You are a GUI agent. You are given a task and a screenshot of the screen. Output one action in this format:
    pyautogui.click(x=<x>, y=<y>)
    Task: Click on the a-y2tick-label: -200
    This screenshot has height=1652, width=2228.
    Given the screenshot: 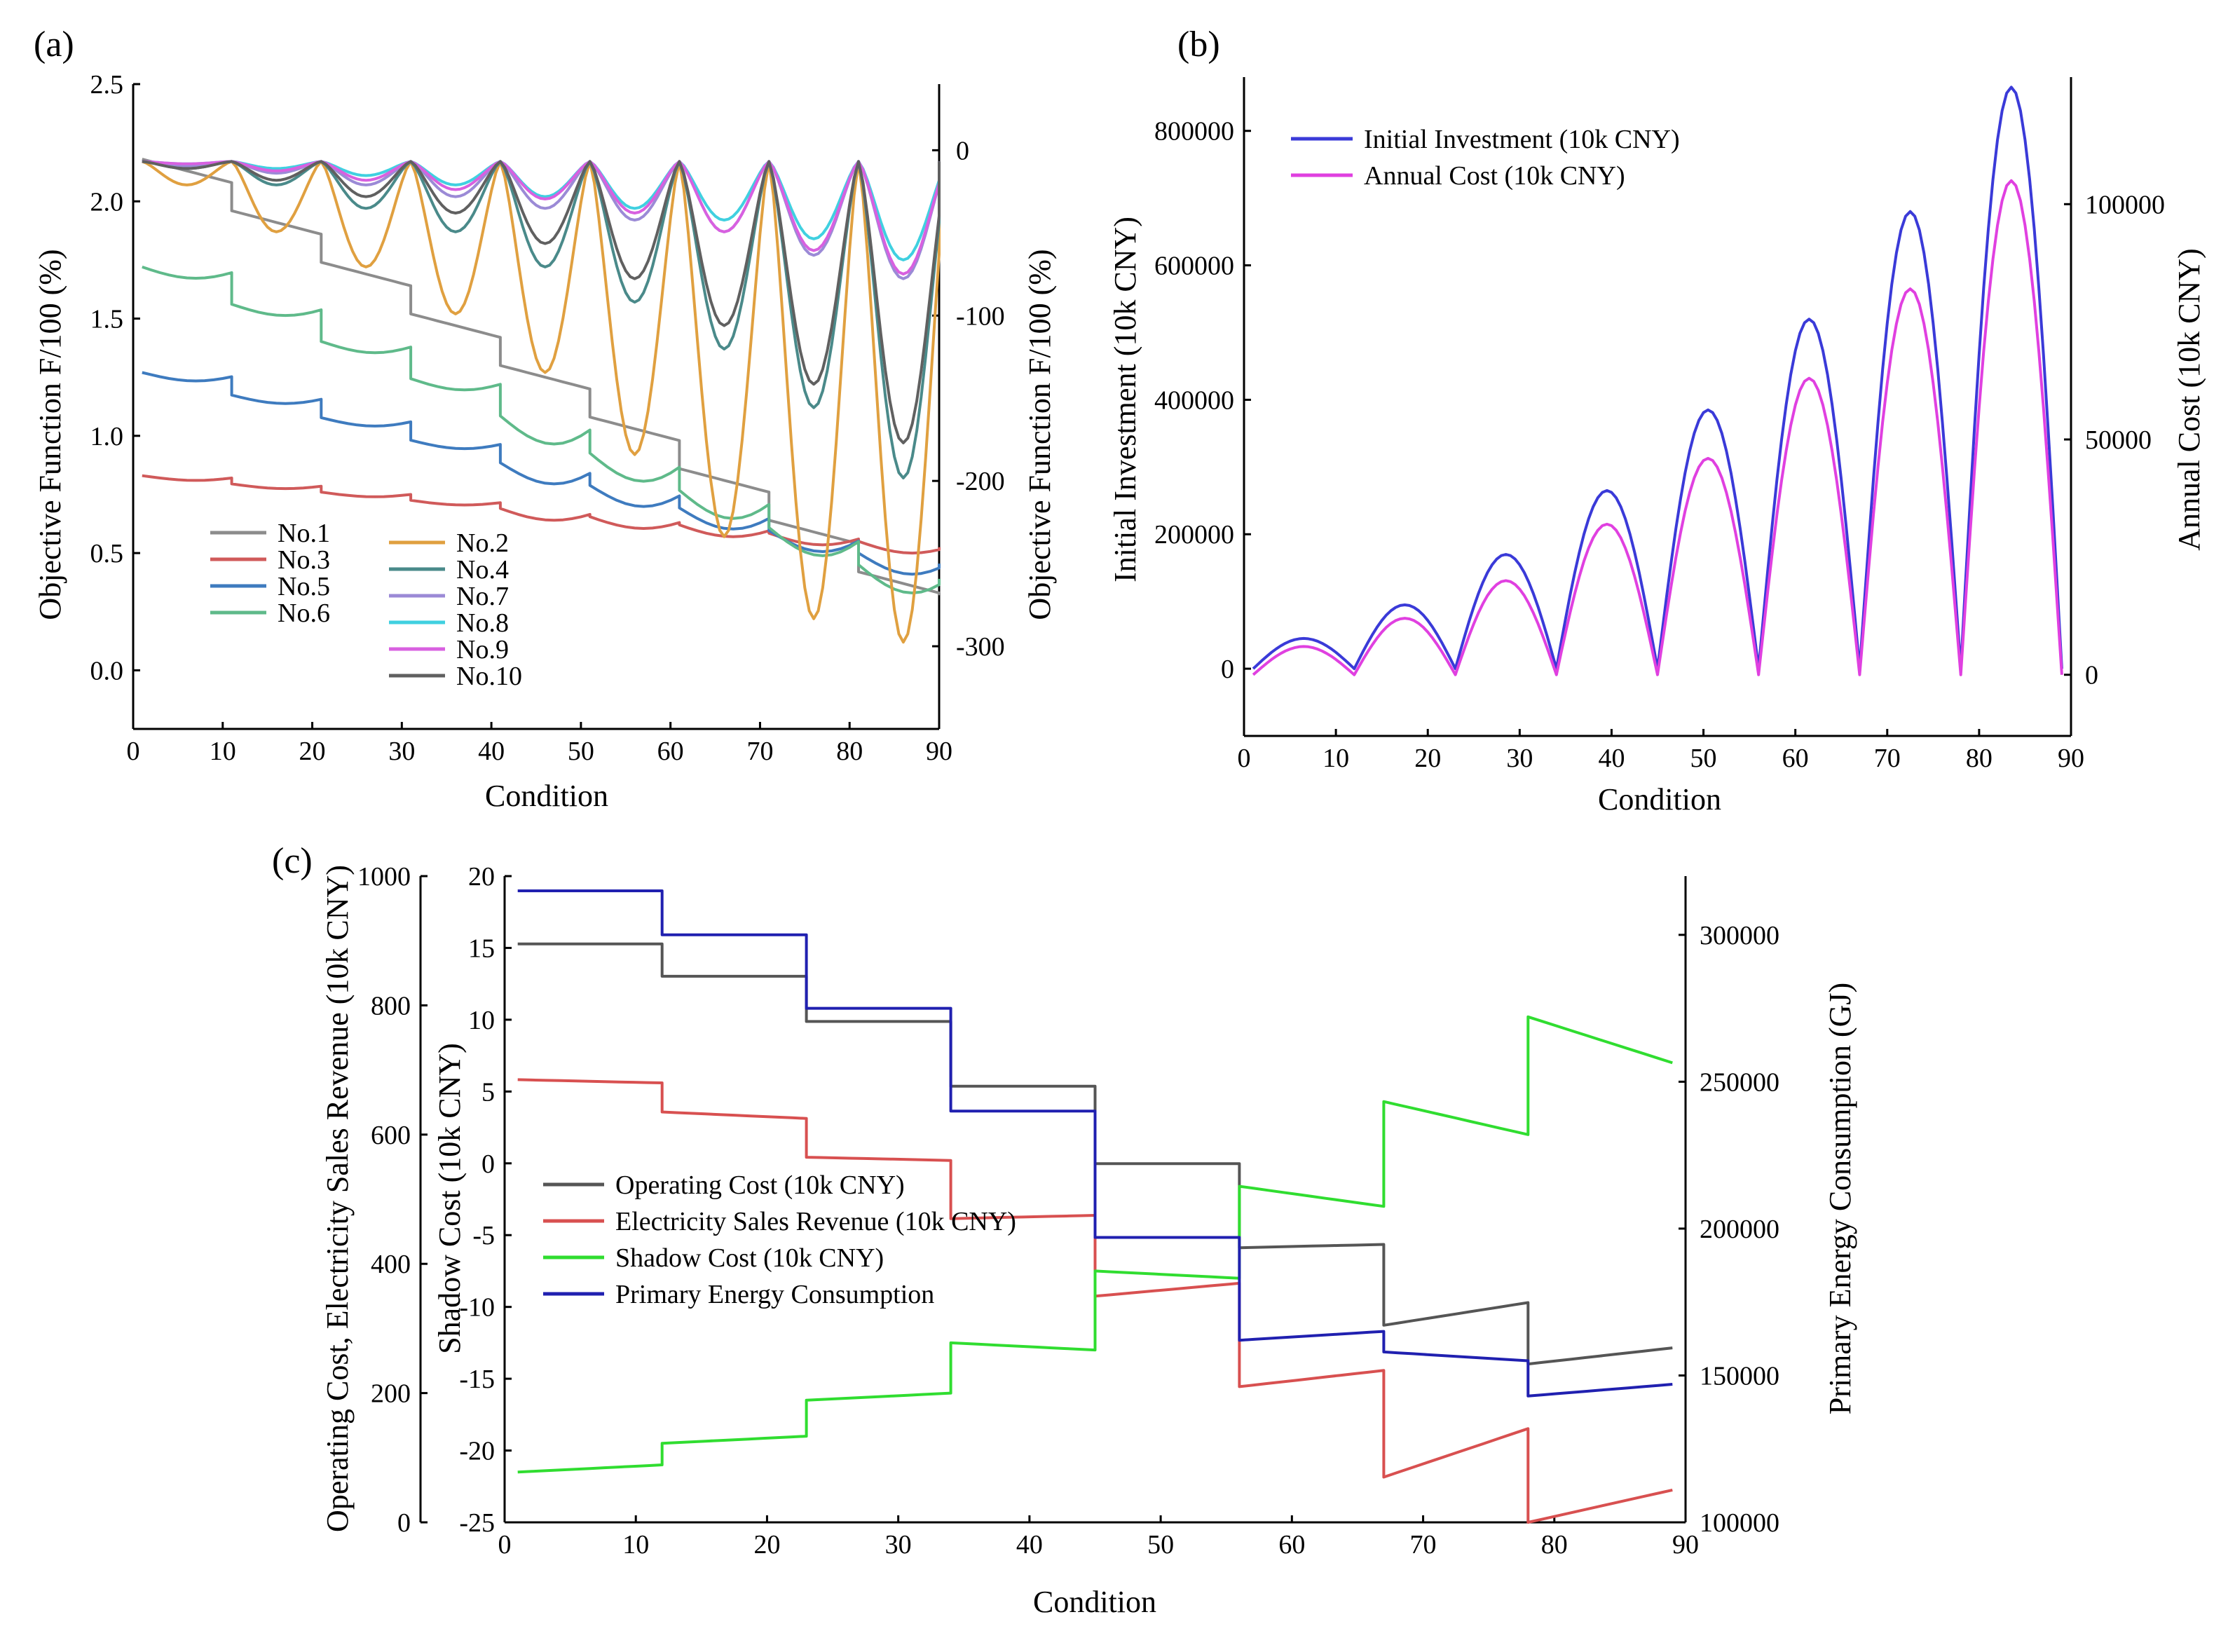 What is the action you would take?
    pyautogui.click(x=980, y=482)
    